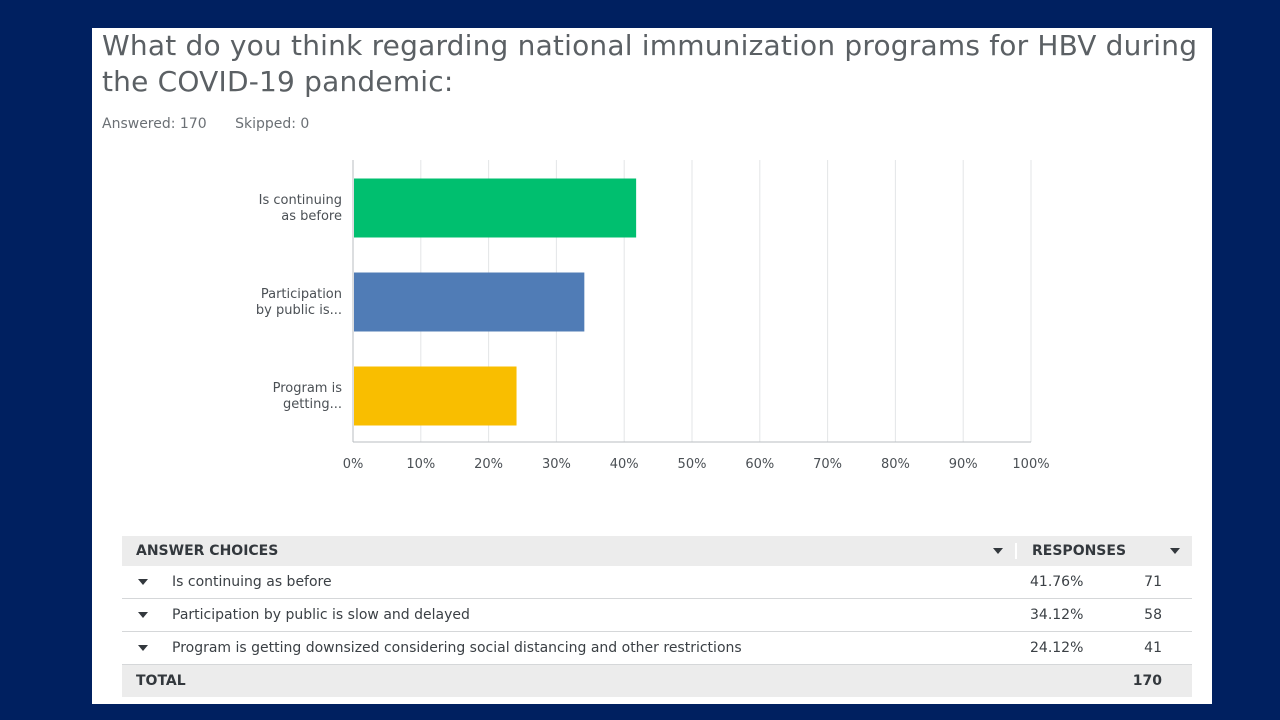  What do you see at coordinates (657, 681) in the screenshot?
I see `total-row: TOTAL 170` at bounding box center [657, 681].